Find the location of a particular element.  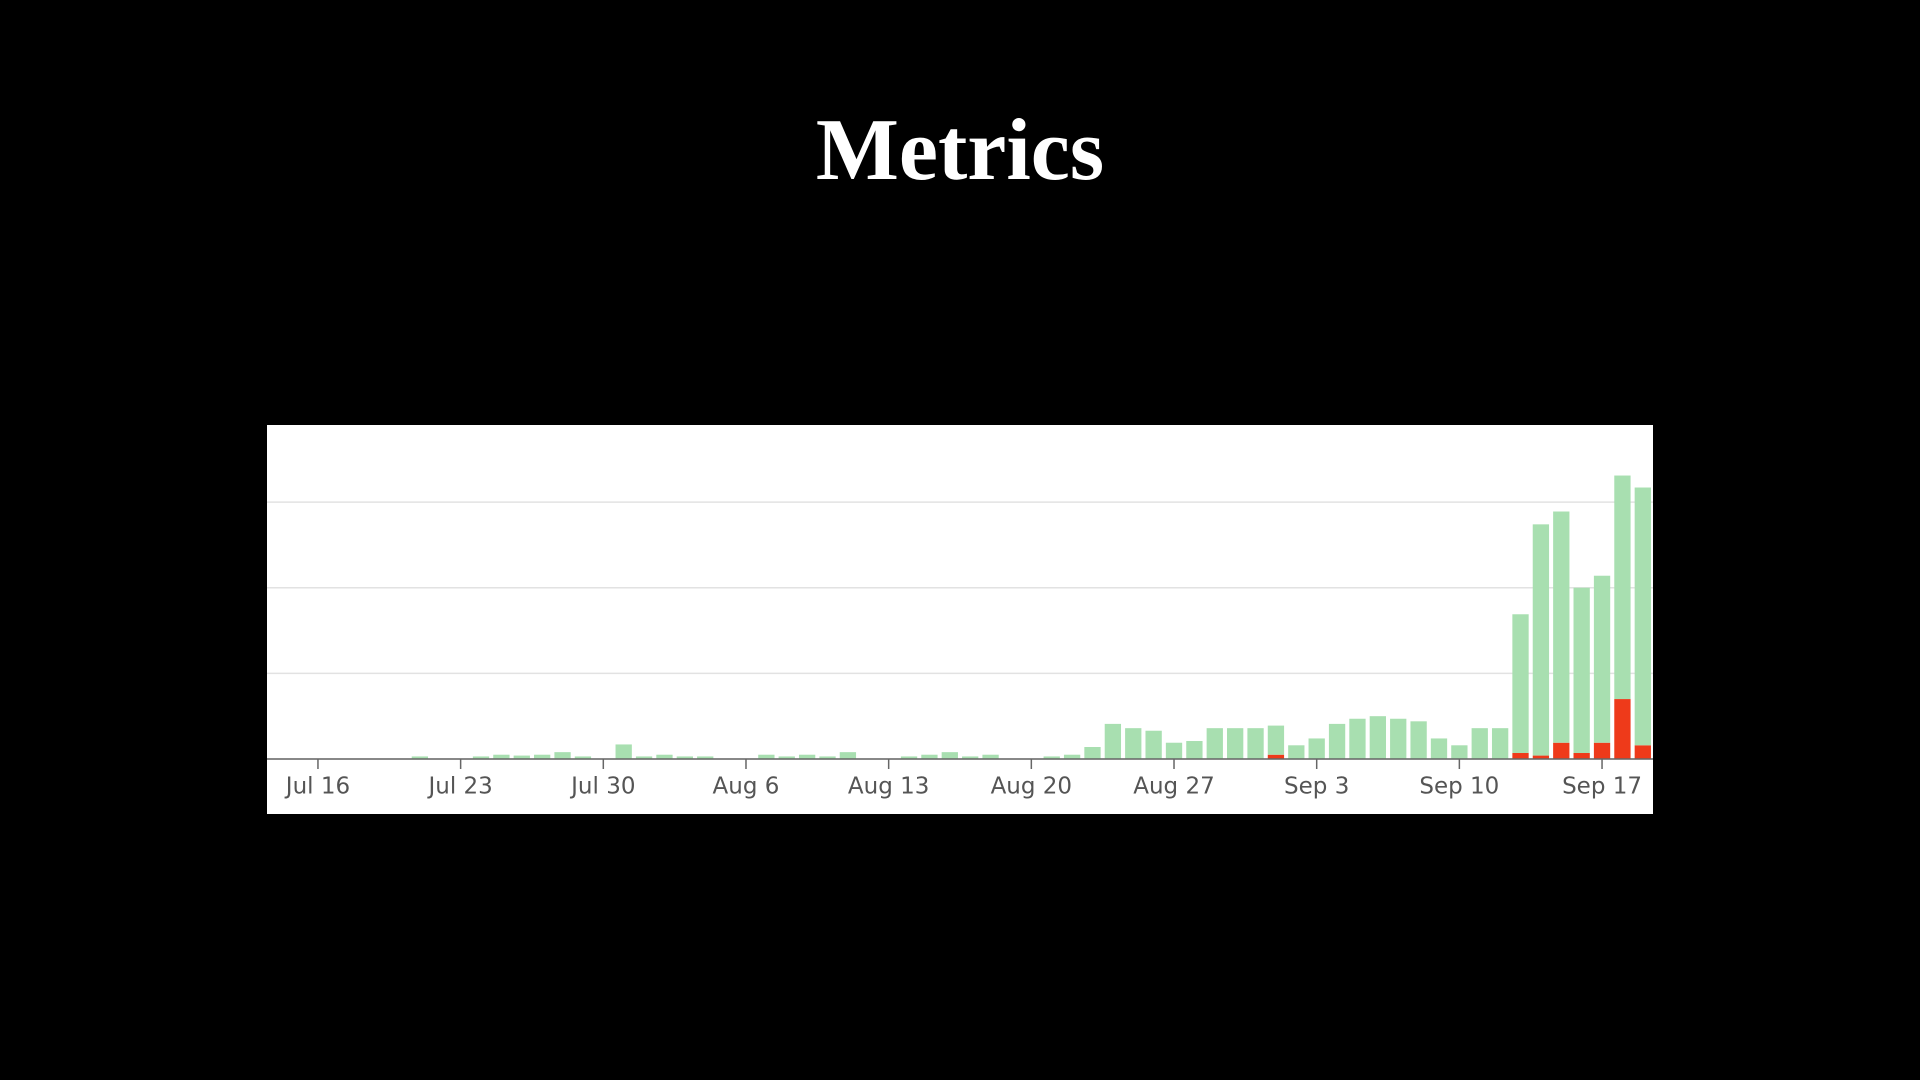

x-tick-label: Aug 6 is located at coordinates (746, 787).